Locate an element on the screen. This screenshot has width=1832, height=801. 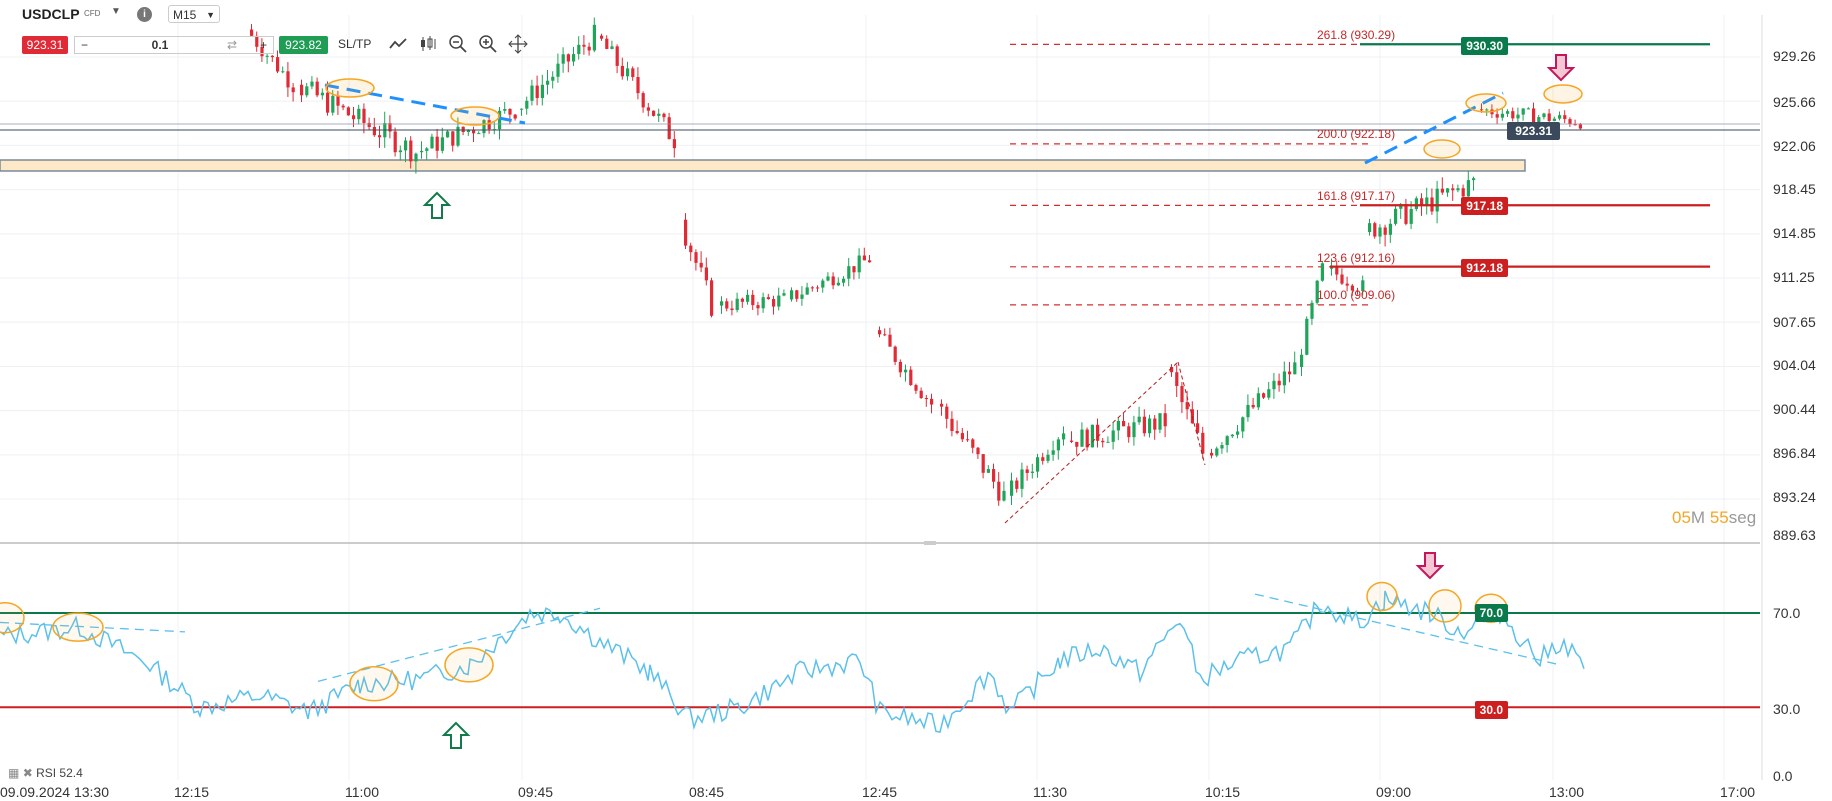
chevron-down-icon: ▼ is located at coordinates (210, 15).